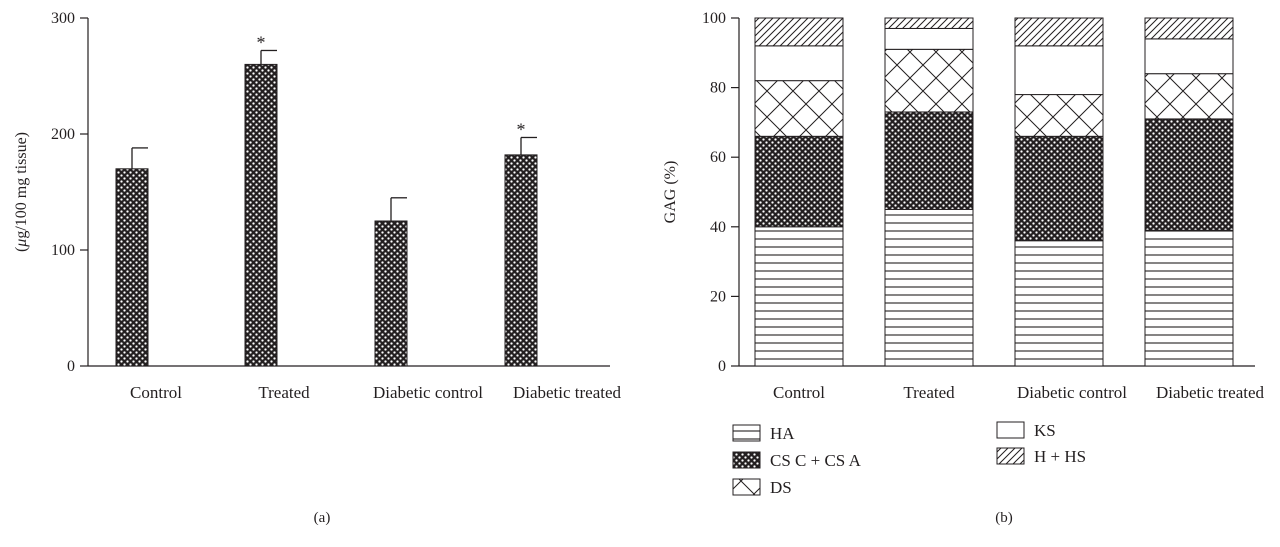 The height and width of the screenshot is (547, 1280). I want to click on chart-b-legend-label: HA, so click(782, 433).